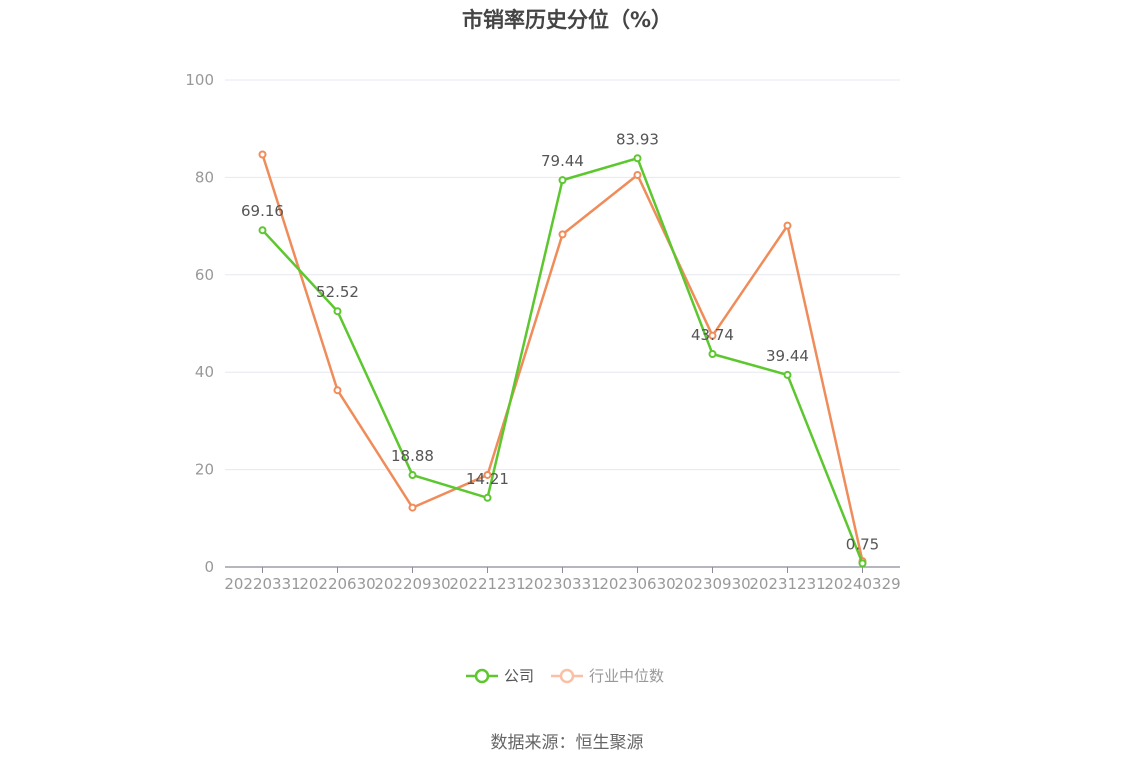 The height and width of the screenshot is (766, 1134). What do you see at coordinates (209, 567) in the screenshot?
I see `y-tick-label: 0` at bounding box center [209, 567].